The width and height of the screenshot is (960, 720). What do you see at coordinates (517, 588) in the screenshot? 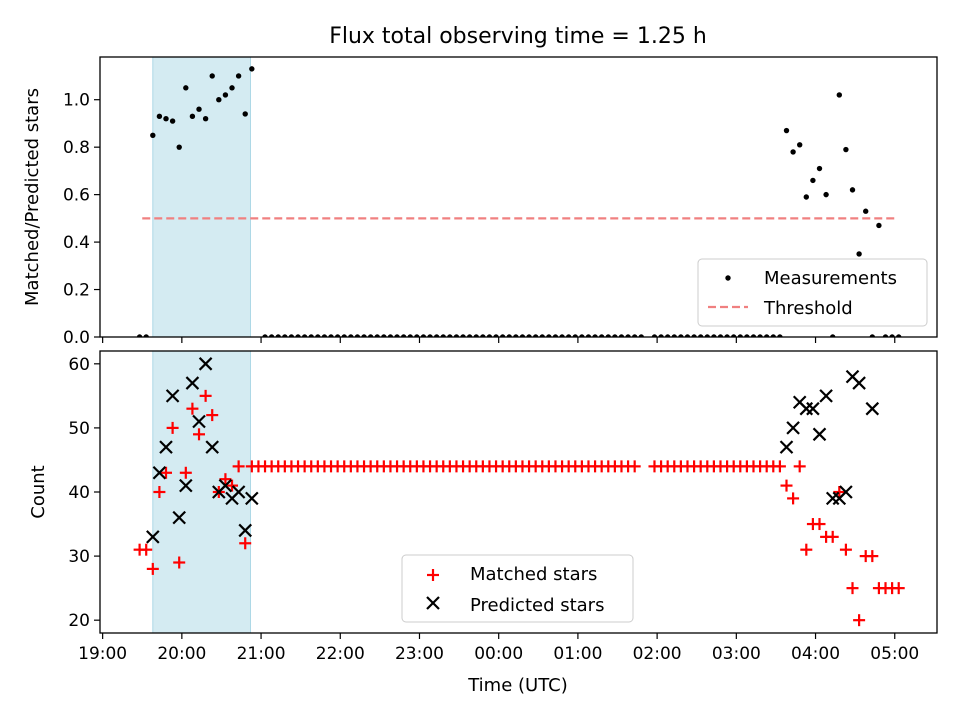
I see `bottom-legend: Matched stars Predicted stars` at bounding box center [517, 588].